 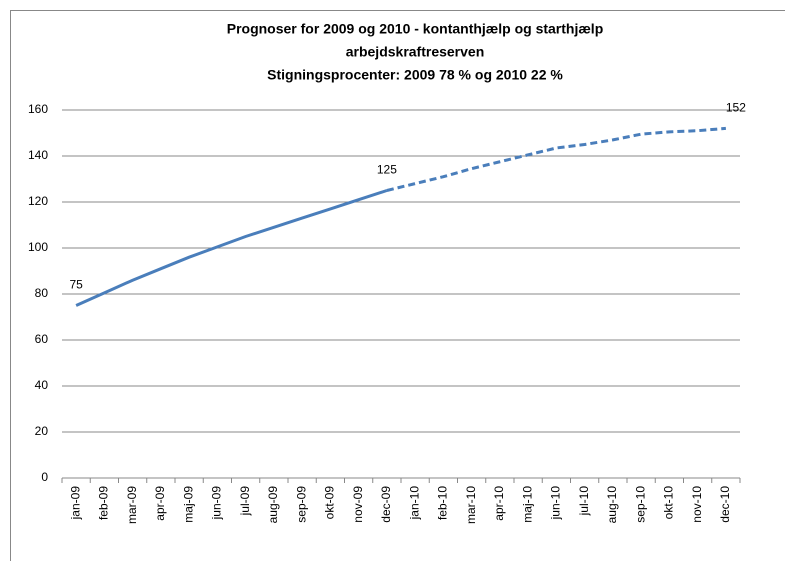 What do you see at coordinates (387, 170) in the screenshot?
I see `data-label: 125` at bounding box center [387, 170].